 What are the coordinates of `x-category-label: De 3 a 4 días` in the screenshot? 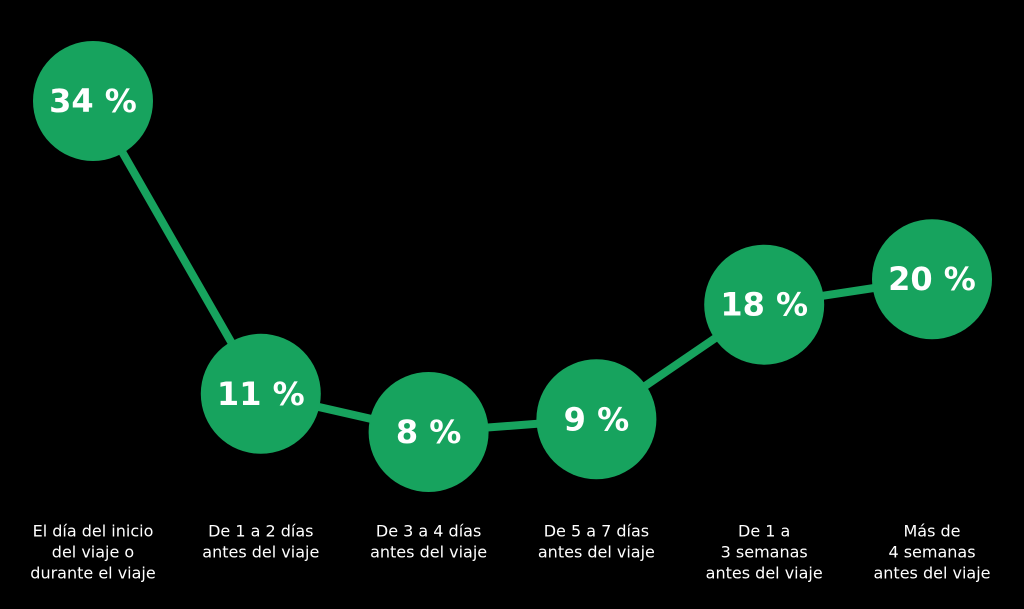 It's located at (428, 531).